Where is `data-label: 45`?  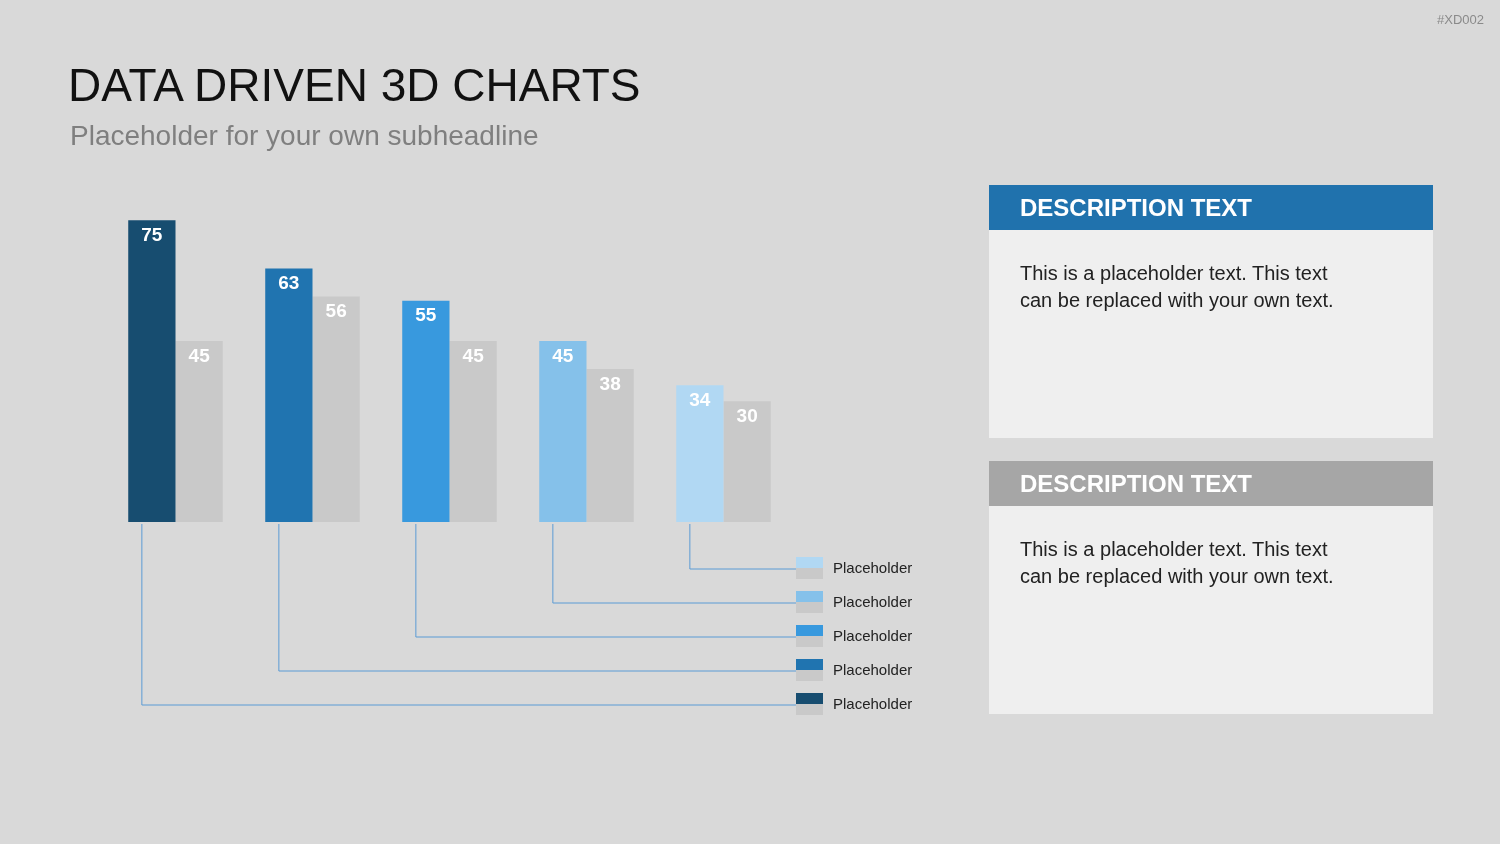
data-label: 45 is located at coordinates (563, 355).